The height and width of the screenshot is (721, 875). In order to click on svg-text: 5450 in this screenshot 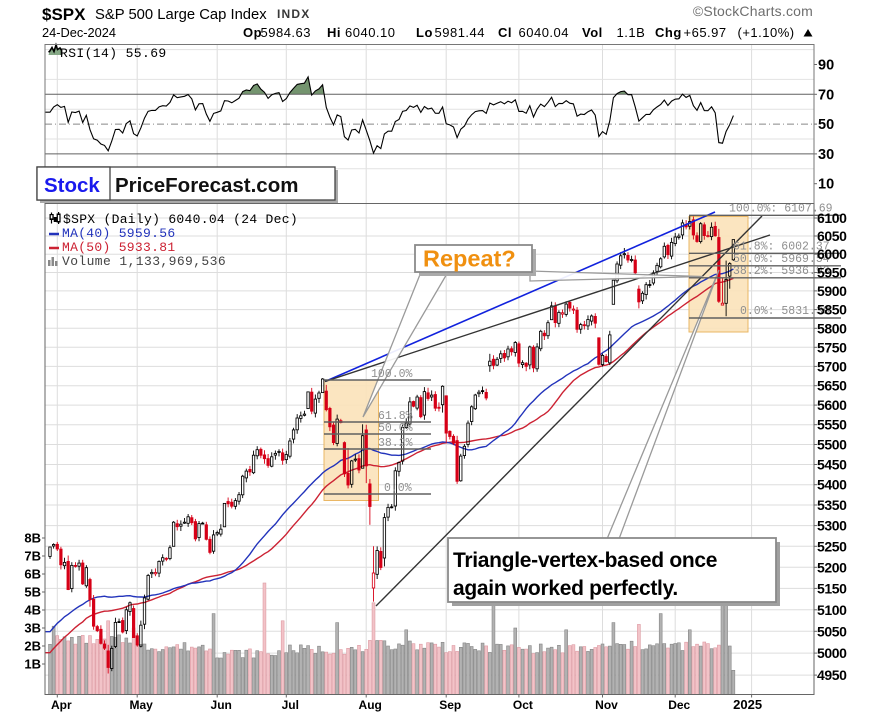, I will do `click(832, 465)`.